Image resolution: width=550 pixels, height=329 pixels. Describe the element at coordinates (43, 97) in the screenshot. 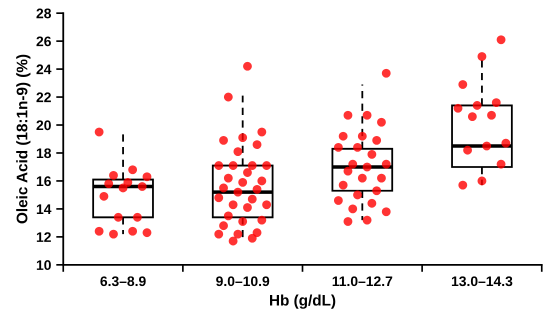

I see `y-tick-label: 22` at that location.